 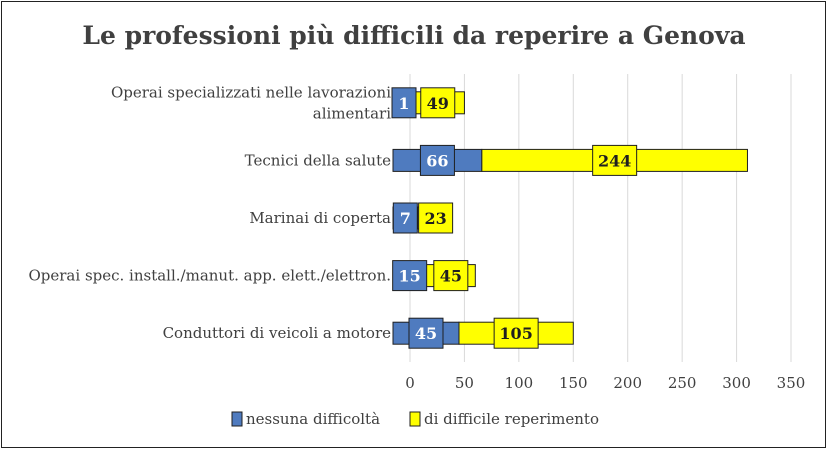 I want to click on data-label-di-difficile-reperimento: 23, so click(x=435, y=218).